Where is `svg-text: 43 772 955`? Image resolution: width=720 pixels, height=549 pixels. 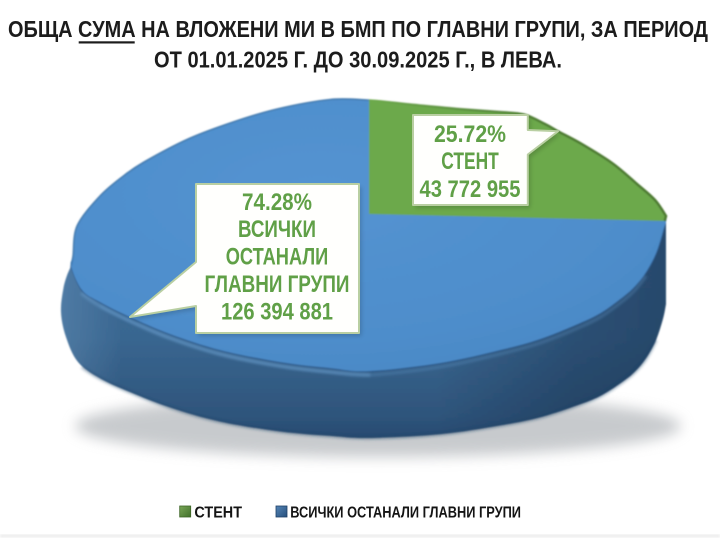
svg-text: 43 772 955 is located at coordinates (470, 189).